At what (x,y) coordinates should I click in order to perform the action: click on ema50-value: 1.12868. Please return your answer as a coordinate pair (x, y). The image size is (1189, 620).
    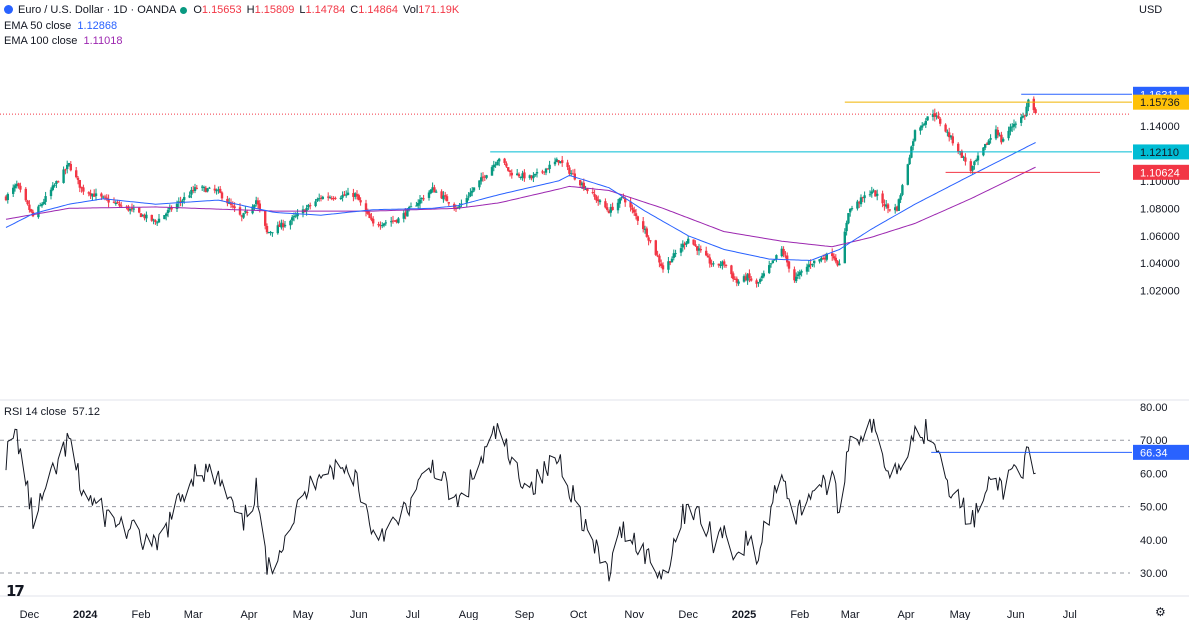
    Looking at the image, I should click on (97, 26).